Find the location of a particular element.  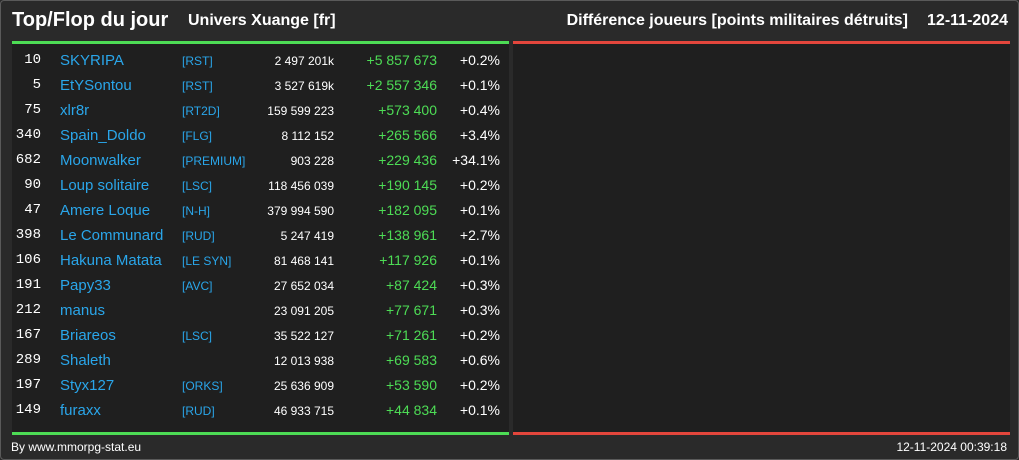

player-points: 12 013 938 is located at coordinates (303, 361).